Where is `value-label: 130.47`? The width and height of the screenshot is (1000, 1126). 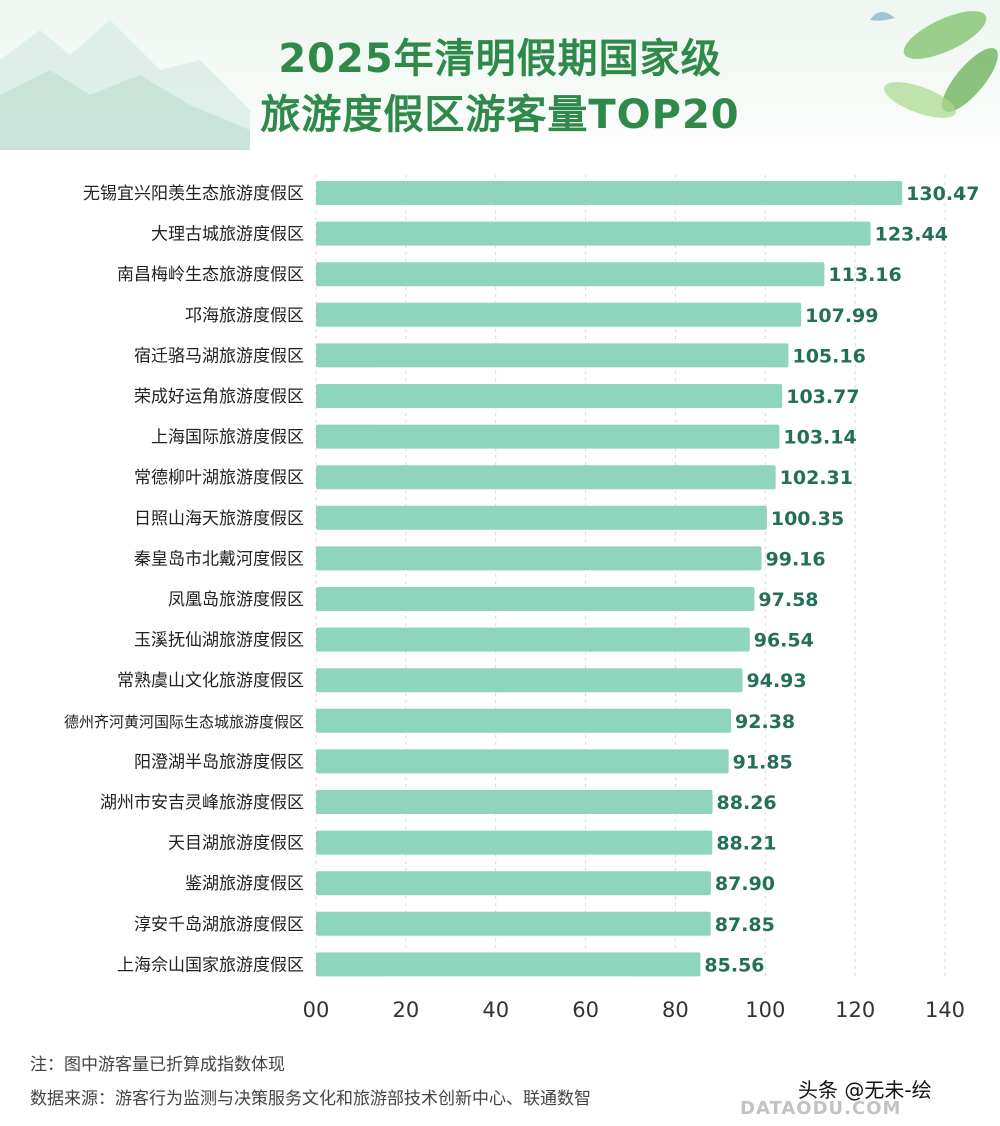 value-label: 130.47 is located at coordinates (942, 194).